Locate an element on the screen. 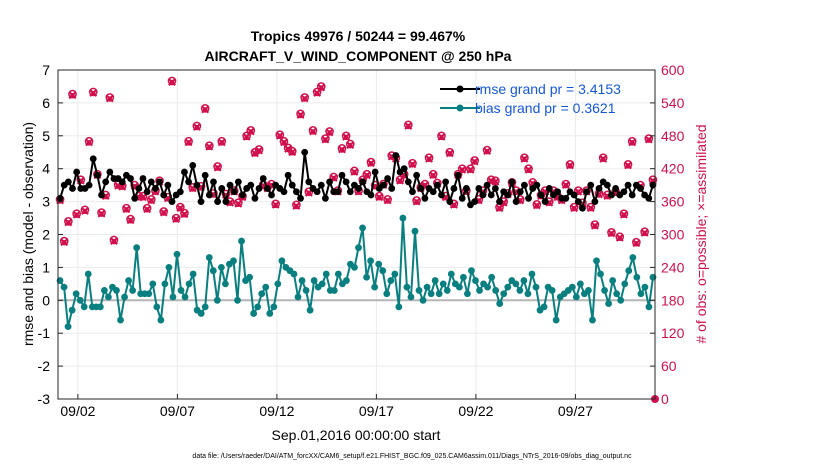  right-tick-label-7: 420 is located at coordinates (673, 169).